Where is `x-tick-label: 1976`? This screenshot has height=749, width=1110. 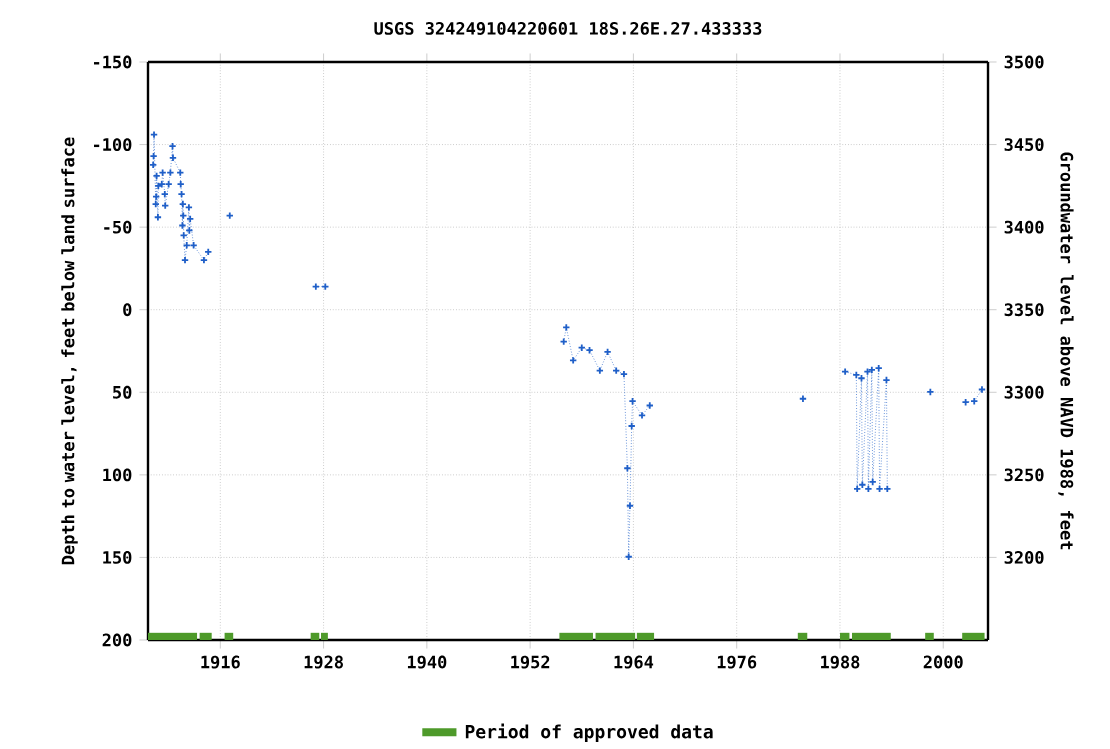 x-tick-label: 1976 is located at coordinates (737, 662).